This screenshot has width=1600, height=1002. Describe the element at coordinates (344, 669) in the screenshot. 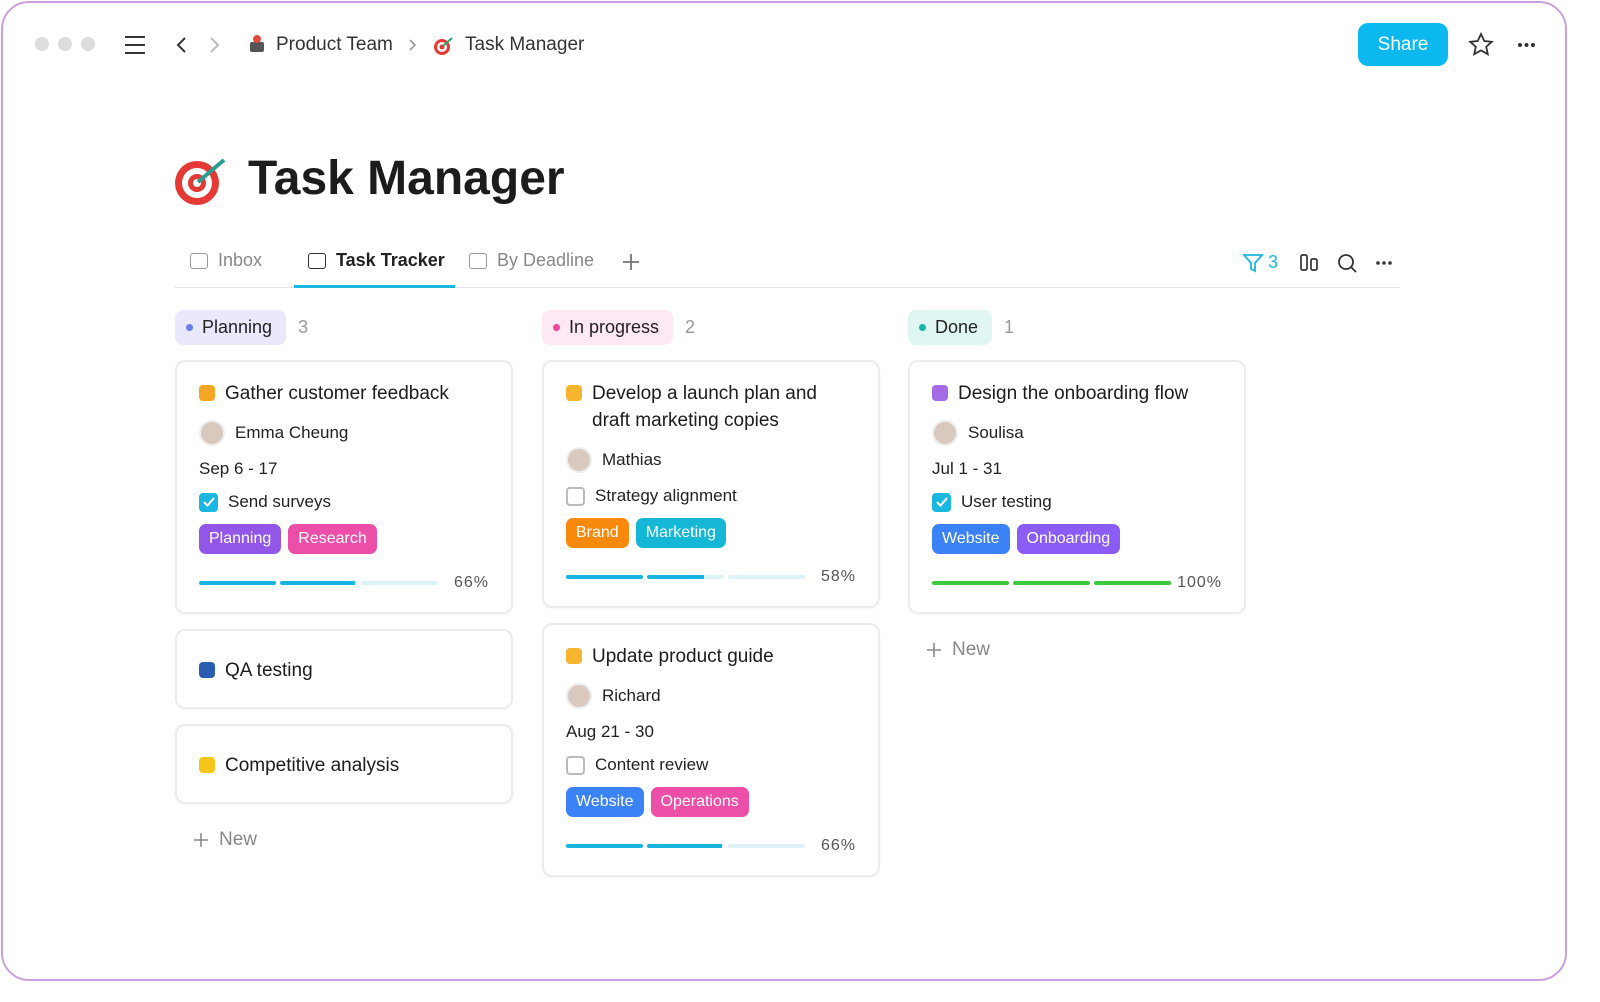

I see `task-card: QA testing` at that location.